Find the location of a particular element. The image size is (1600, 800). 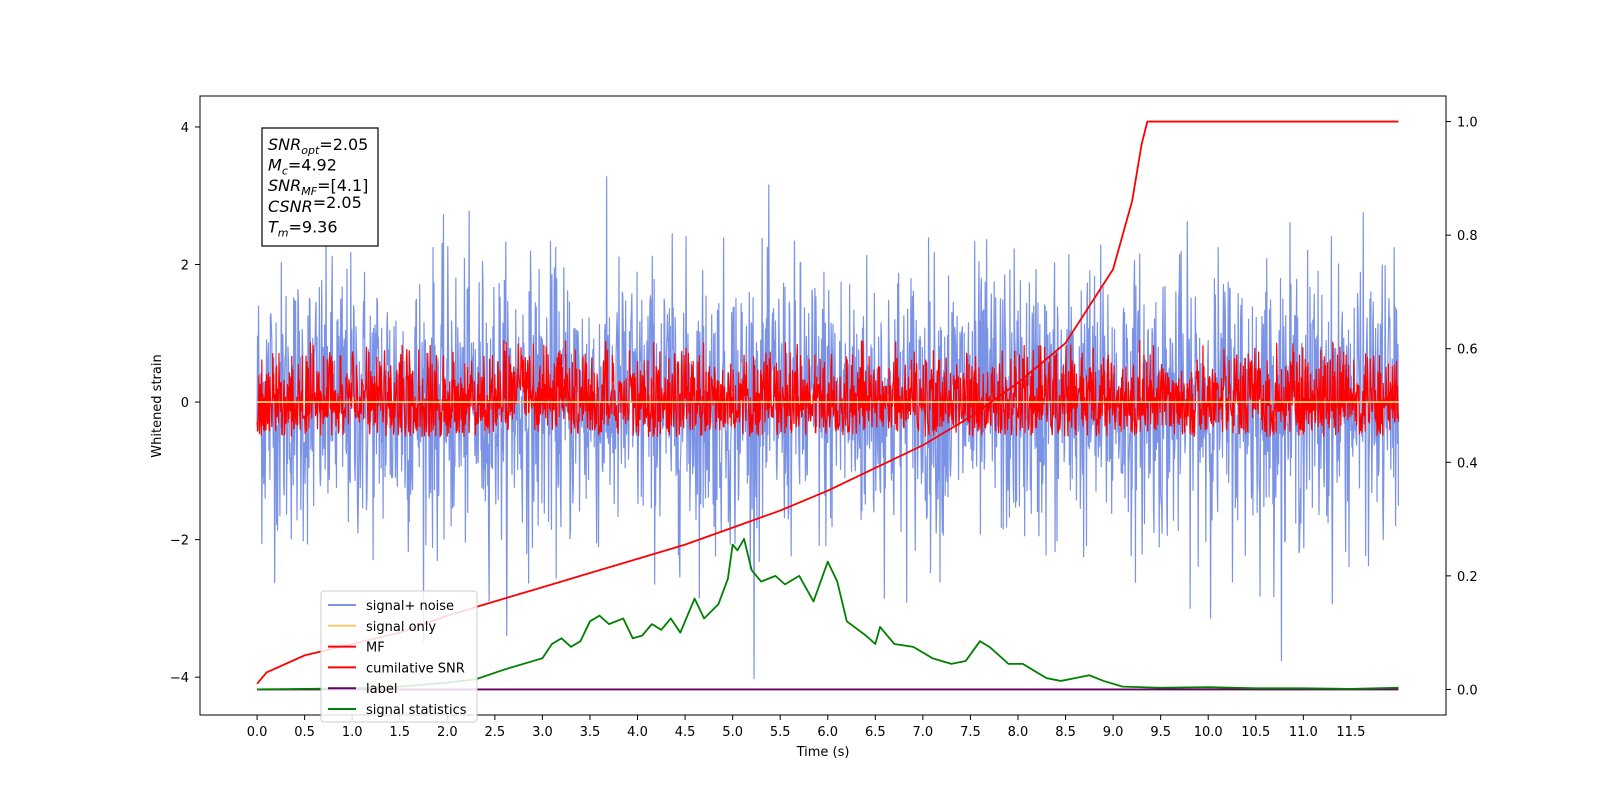

annotation-value: =9.36 is located at coordinates (313, 226).